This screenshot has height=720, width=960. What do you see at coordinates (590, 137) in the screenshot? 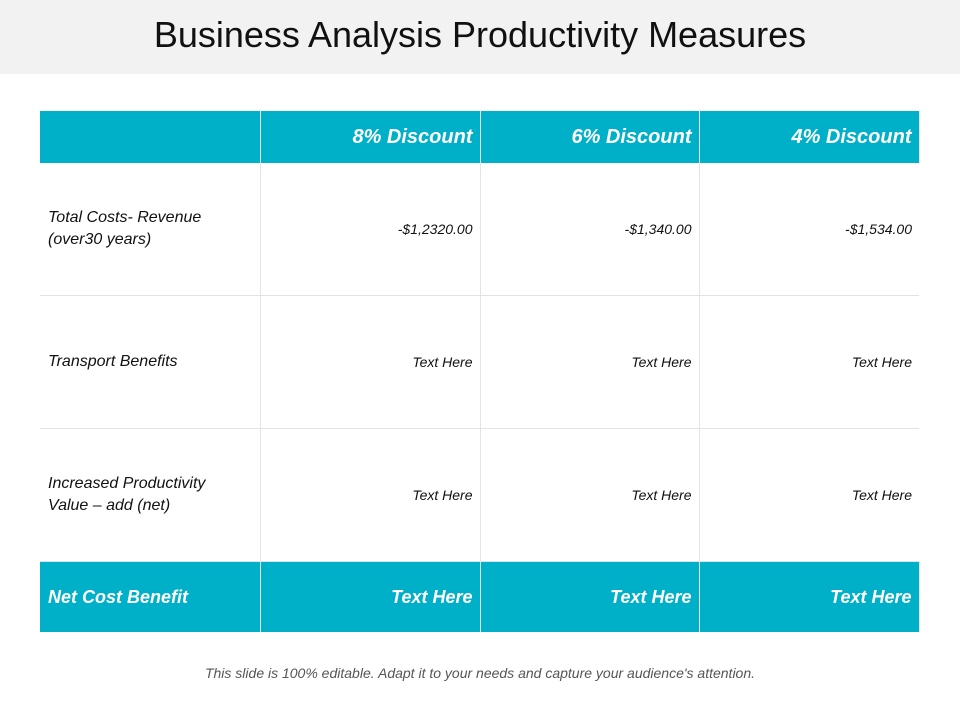
I see `header-cell-6-discount: 6% Discount` at bounding box center [590, 137].